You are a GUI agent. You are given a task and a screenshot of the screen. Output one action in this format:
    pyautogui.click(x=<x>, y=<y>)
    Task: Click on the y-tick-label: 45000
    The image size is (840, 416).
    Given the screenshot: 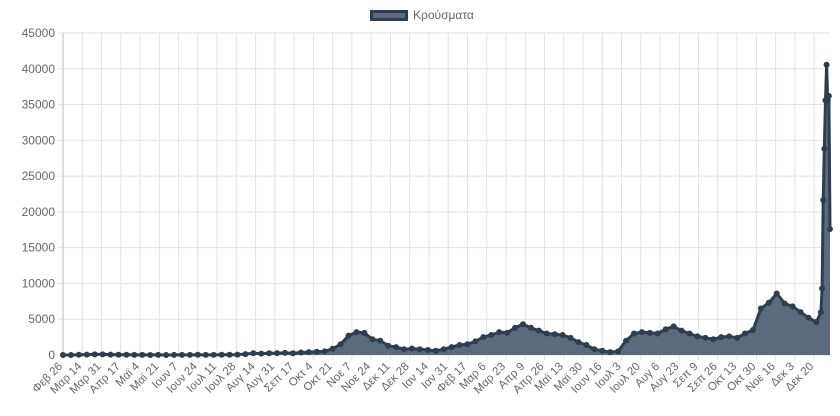 What is the action you would take?
    pyautogui.click(x=39, y=33)
    